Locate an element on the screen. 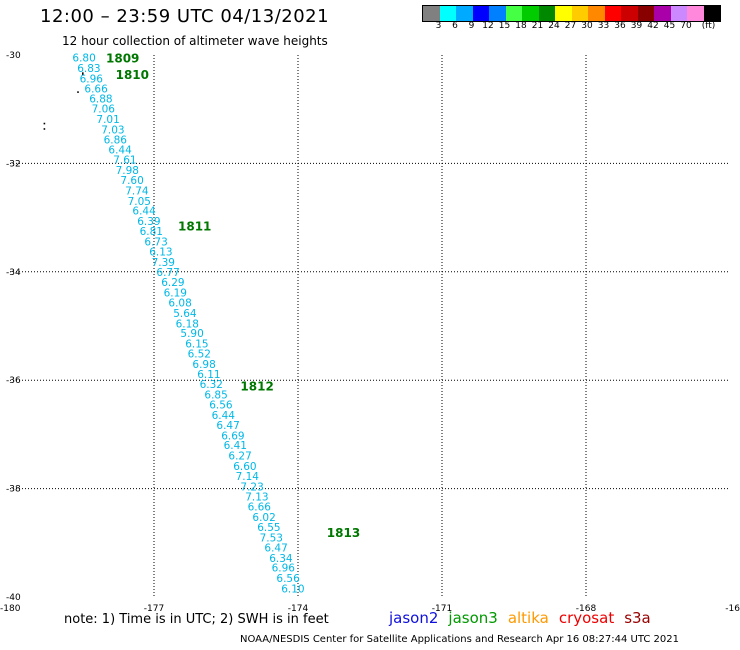  legend-label: 33 is located at coordinates (603, 26).